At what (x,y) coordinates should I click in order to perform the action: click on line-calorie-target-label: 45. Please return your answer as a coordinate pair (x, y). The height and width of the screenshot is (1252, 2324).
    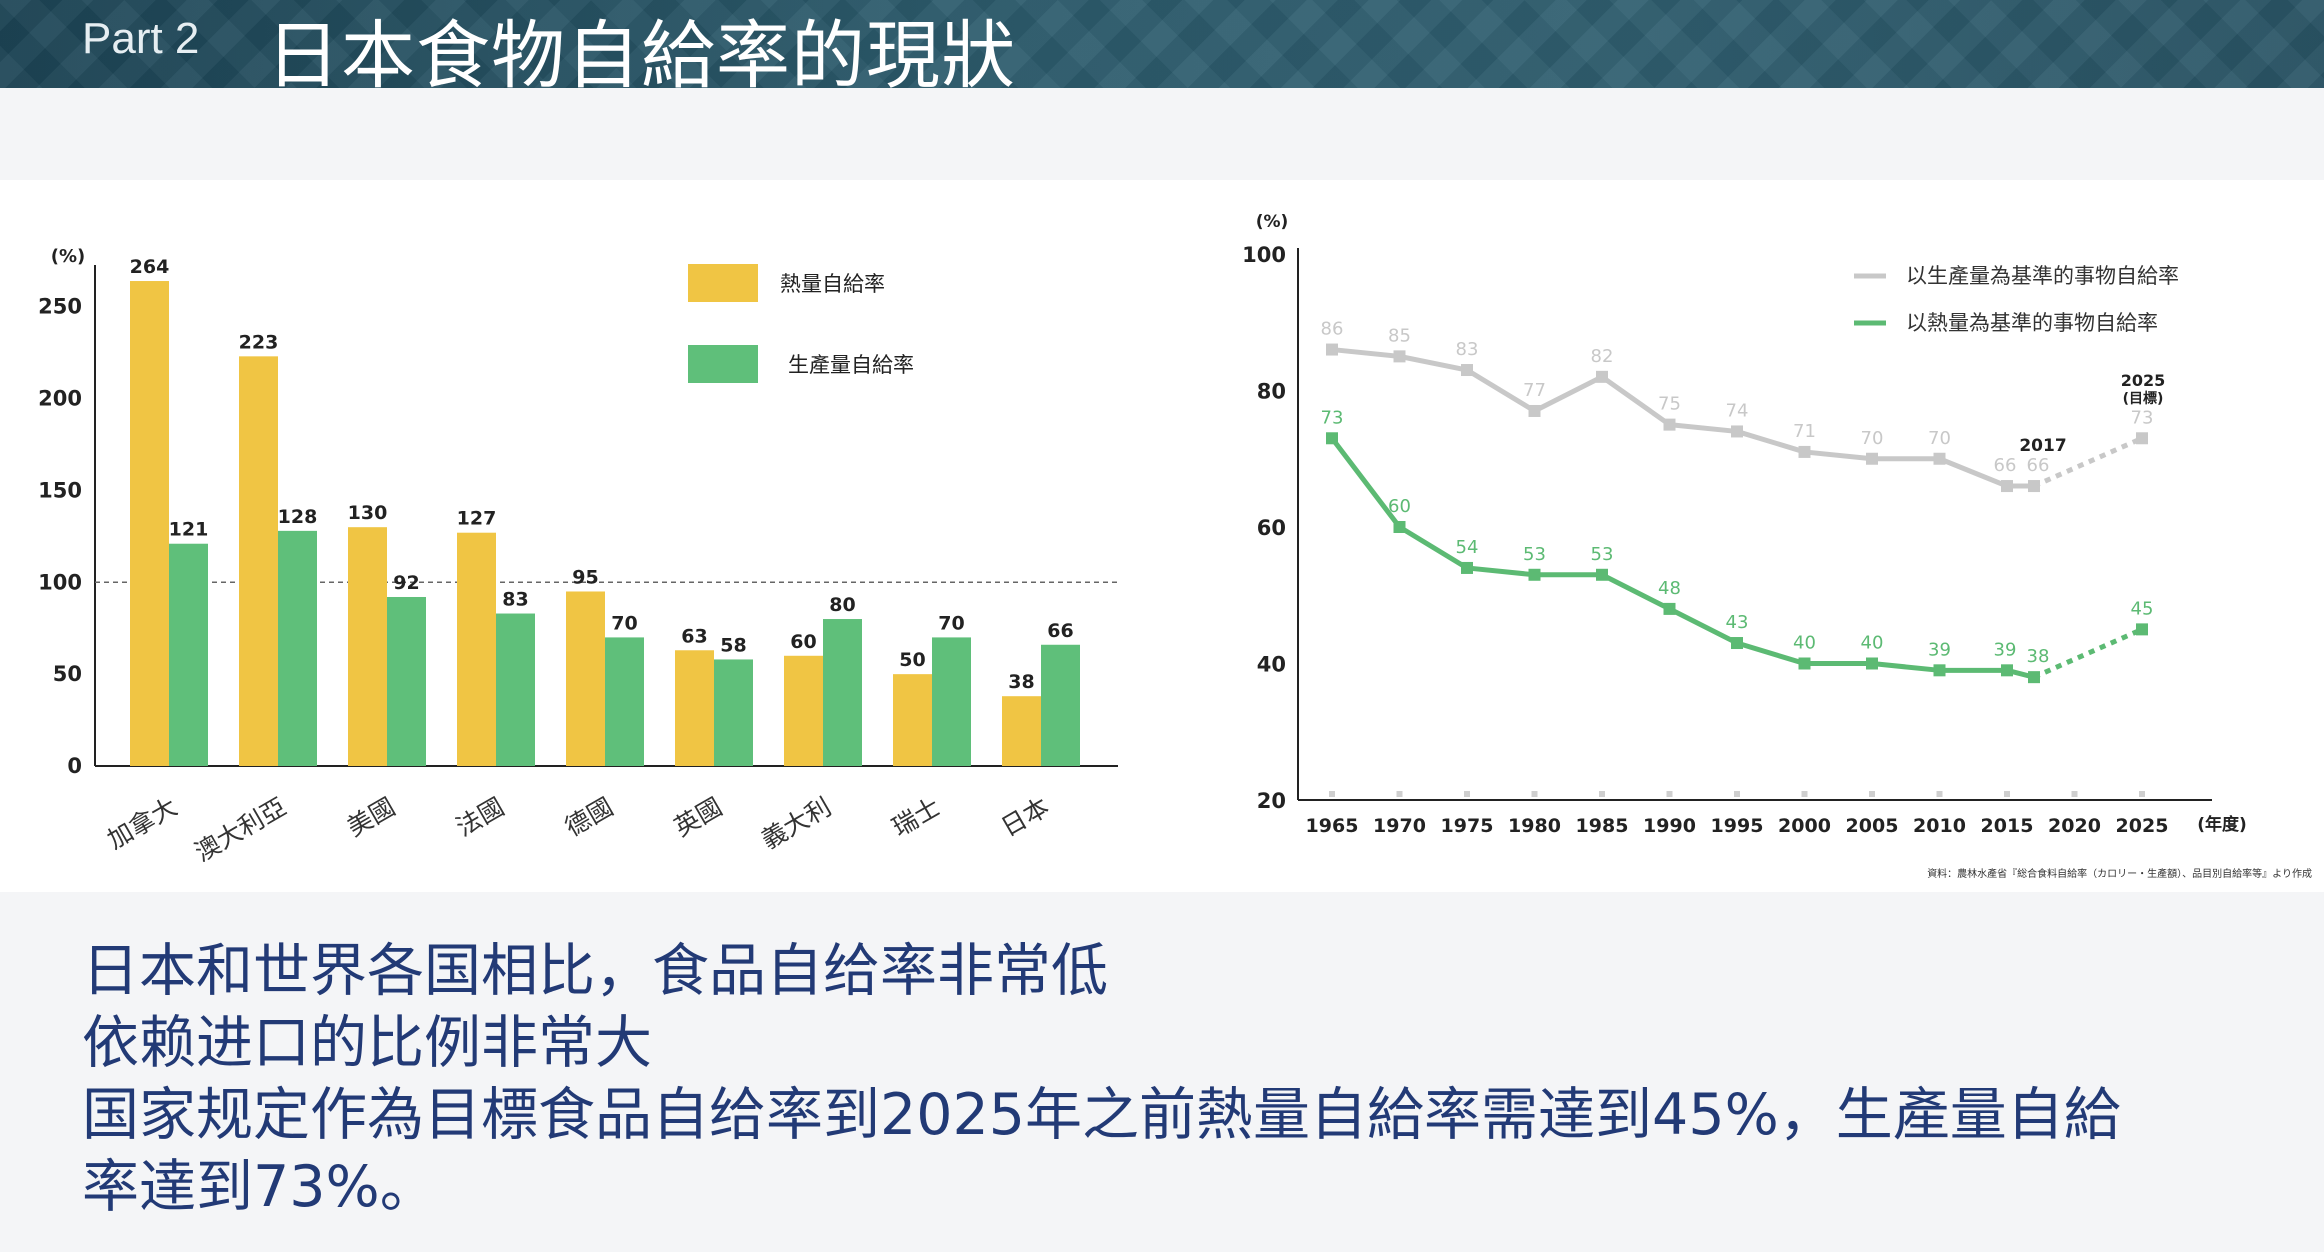
    Looking at the image, I should click on (2142, 608).